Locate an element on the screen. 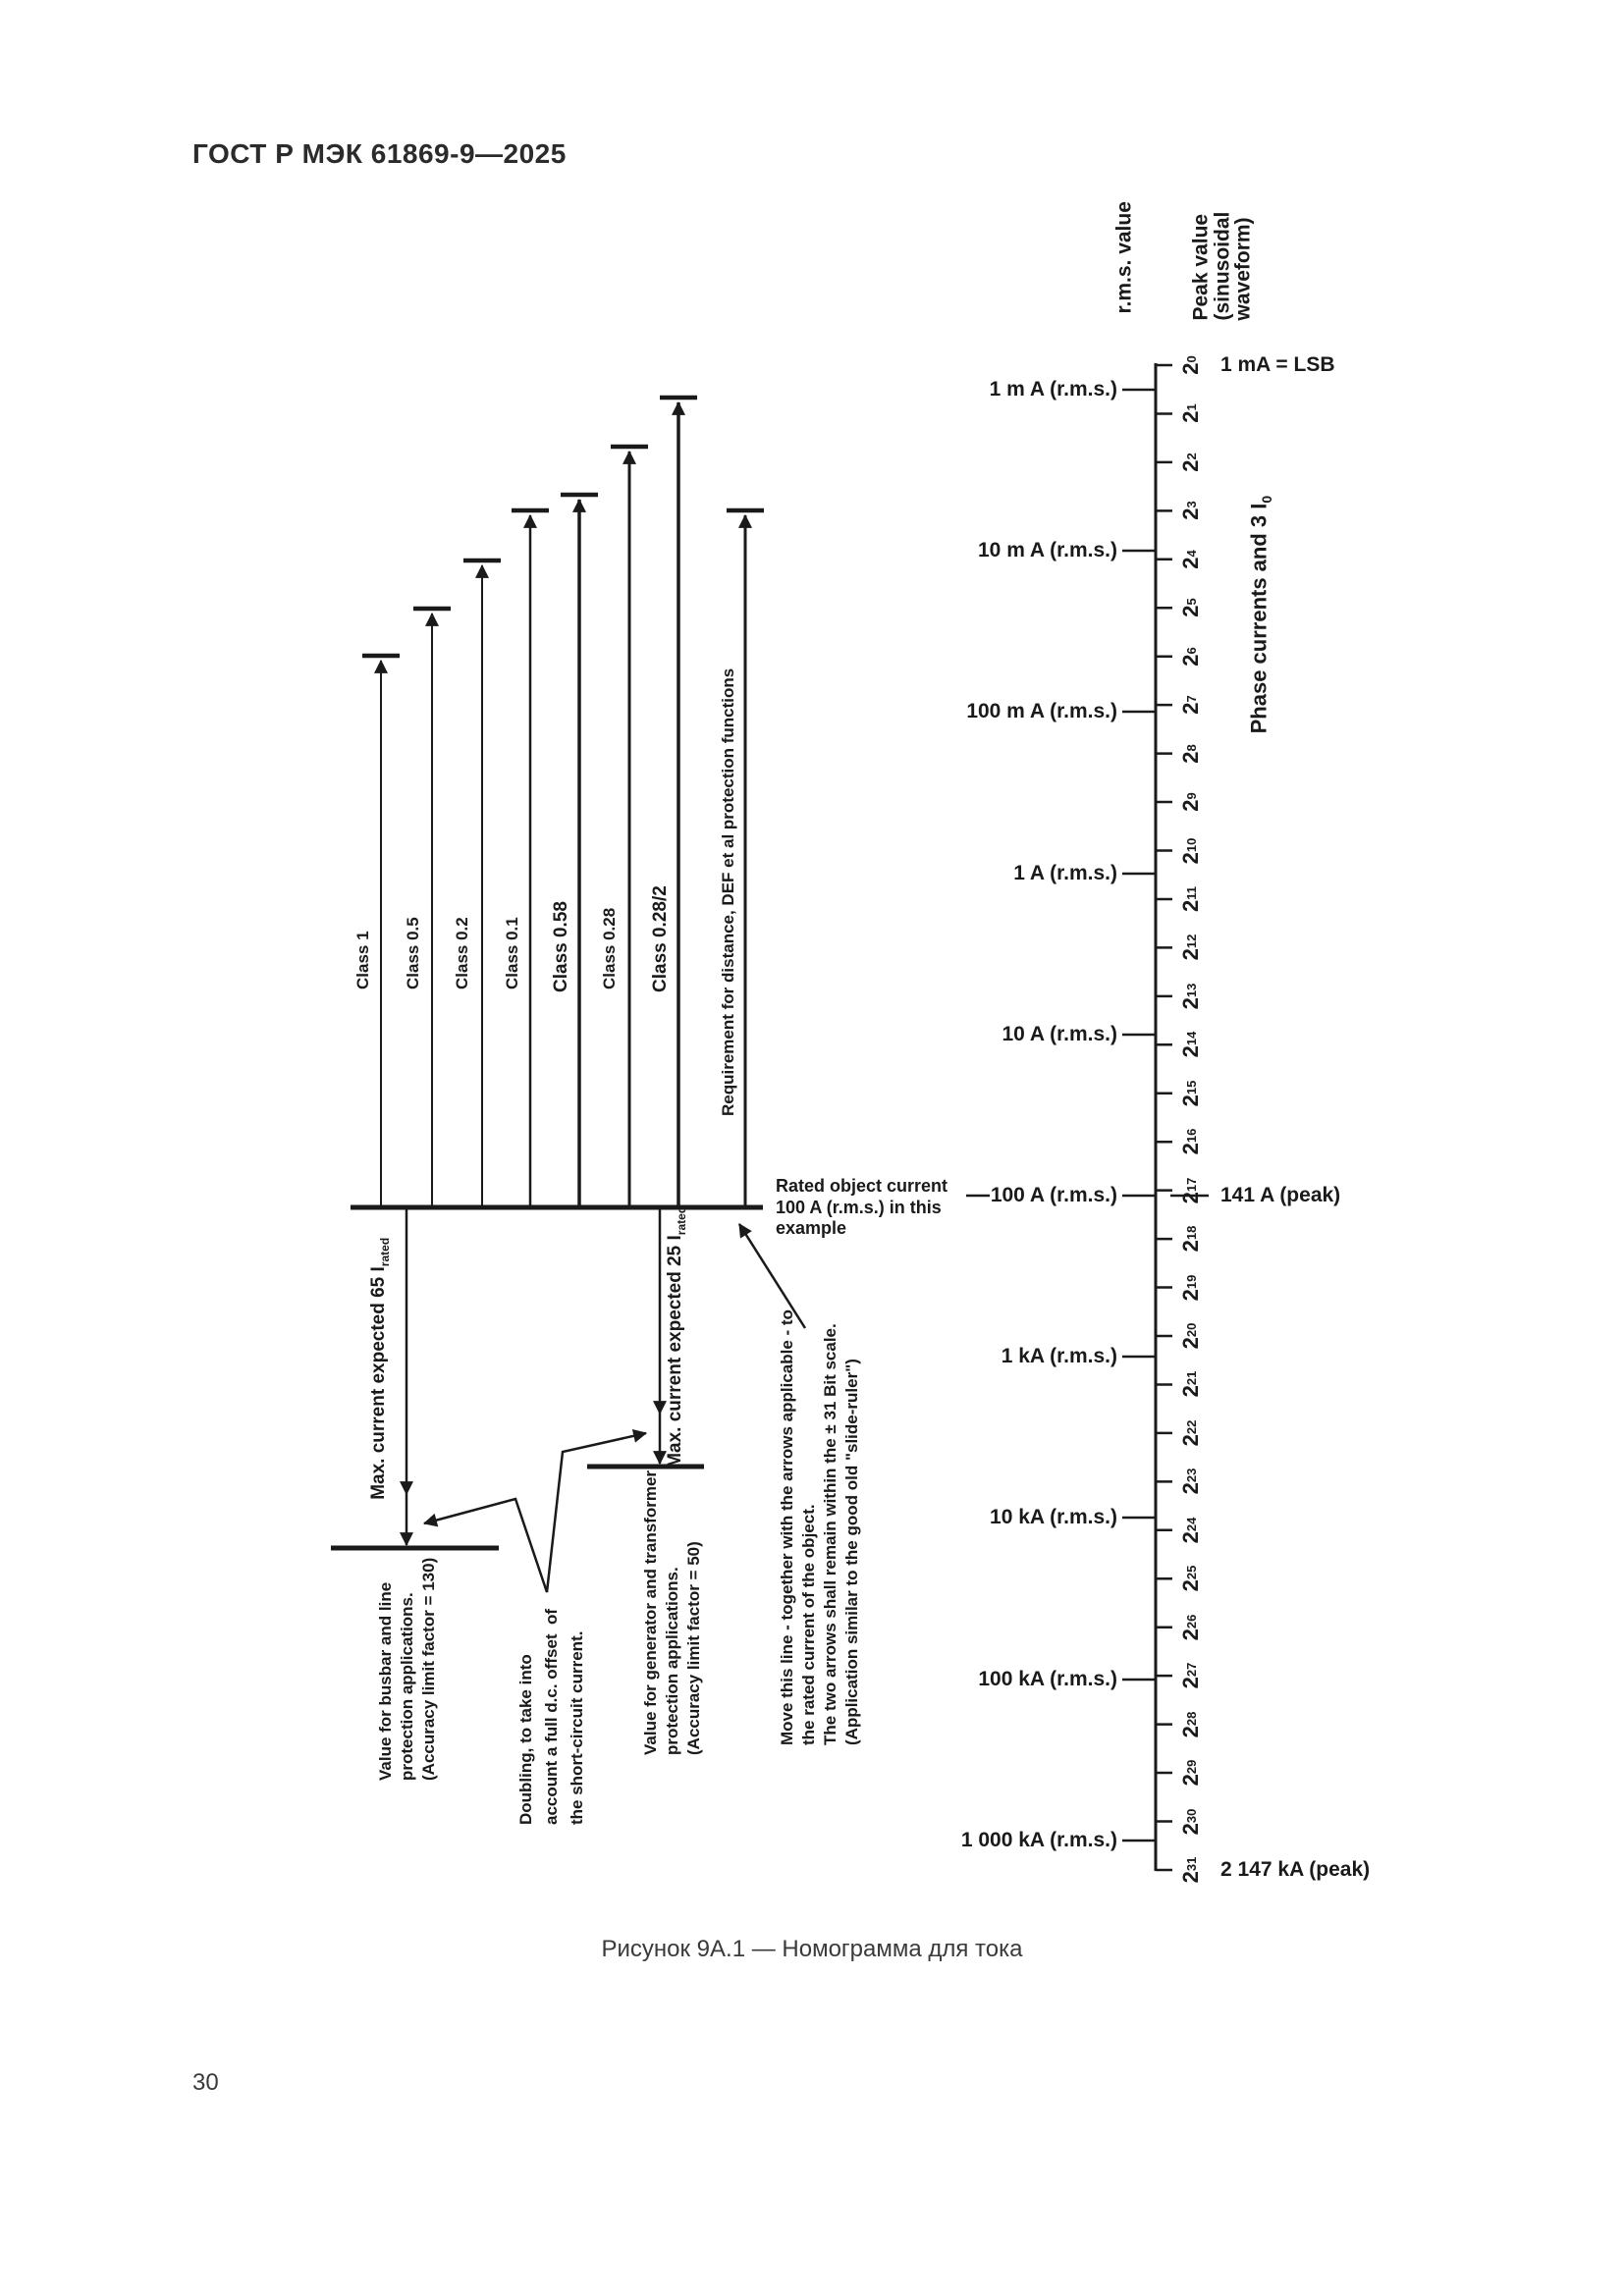  tick-label-2e31: 2 31 is located at coordinates (1190, 1870).